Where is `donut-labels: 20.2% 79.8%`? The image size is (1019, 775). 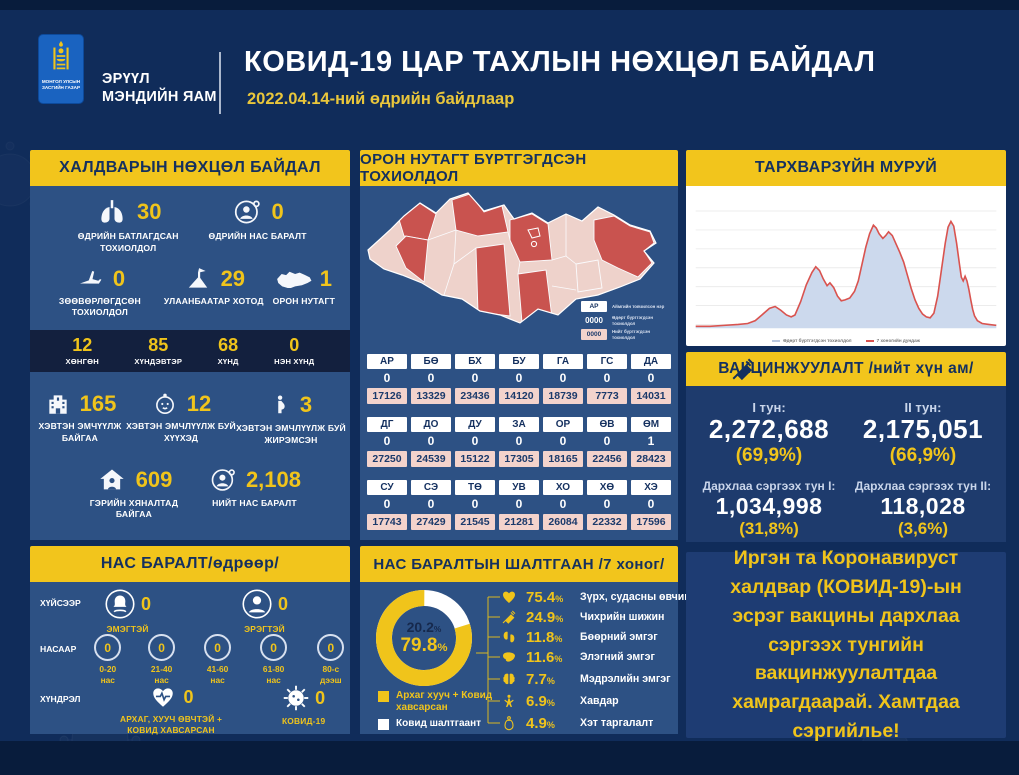
donut-labels: 20.2% 79.8% is located at coordinates (424, 638).